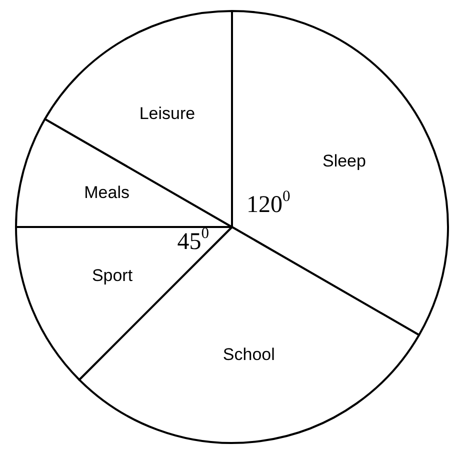  I want to click on data-label: 45$^{0}$, so click(193, 240).